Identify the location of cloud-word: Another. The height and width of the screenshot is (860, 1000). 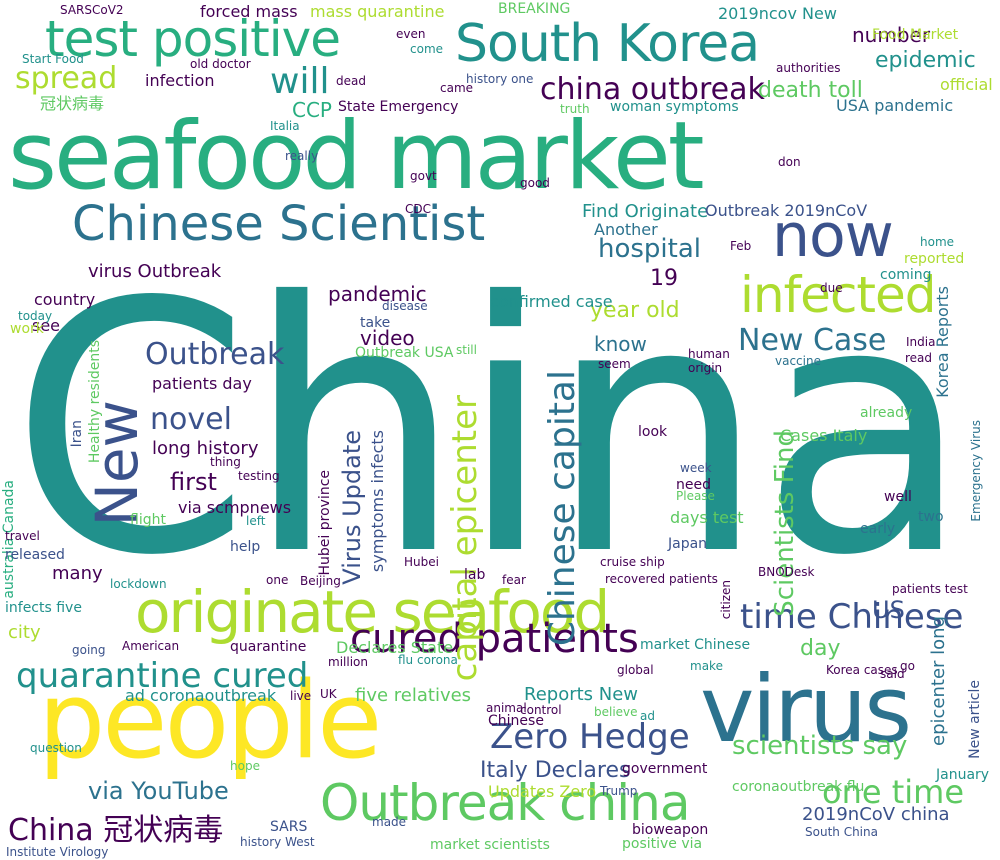
(626, 229).